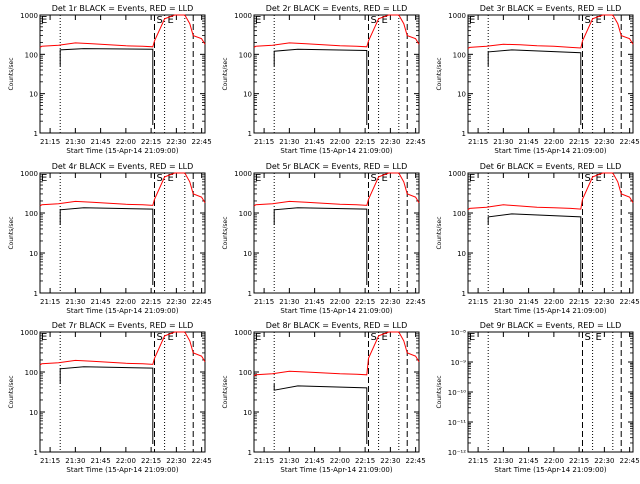 The height and width of the screenshot is (484, 640). Describe the element at coordinates (337, 166) in the screenshot. I see `panel-title: Det 5r BLACK = Events, RED = LLD` at that location.